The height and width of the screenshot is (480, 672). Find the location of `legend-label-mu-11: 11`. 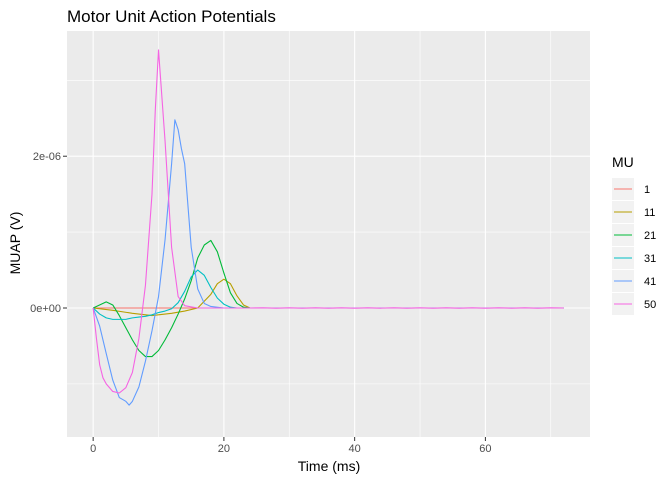

legend-label-mu-11: 11 is located at coordinates (649, 213).